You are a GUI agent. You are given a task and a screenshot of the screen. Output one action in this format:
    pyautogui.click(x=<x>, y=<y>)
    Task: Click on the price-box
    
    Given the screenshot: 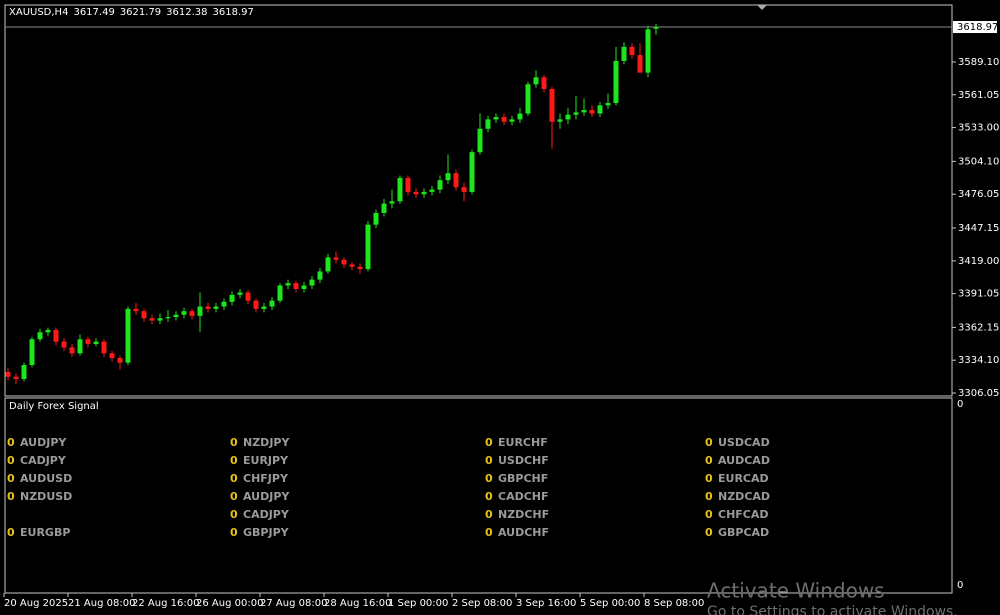 What is the action you would take?
    pyautogui.click(x=975, y=27)
    